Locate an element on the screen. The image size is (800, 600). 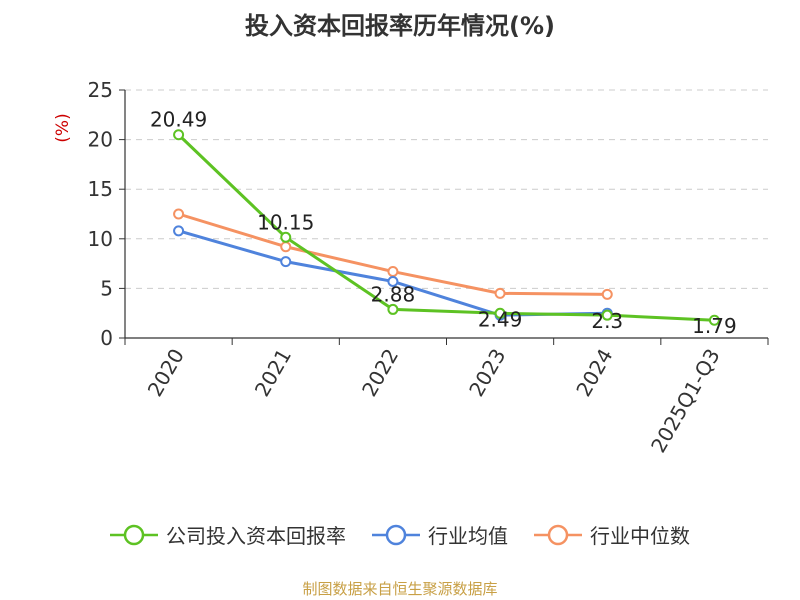
legend-item: 行业中位数 is located at coordinates (612, 534).